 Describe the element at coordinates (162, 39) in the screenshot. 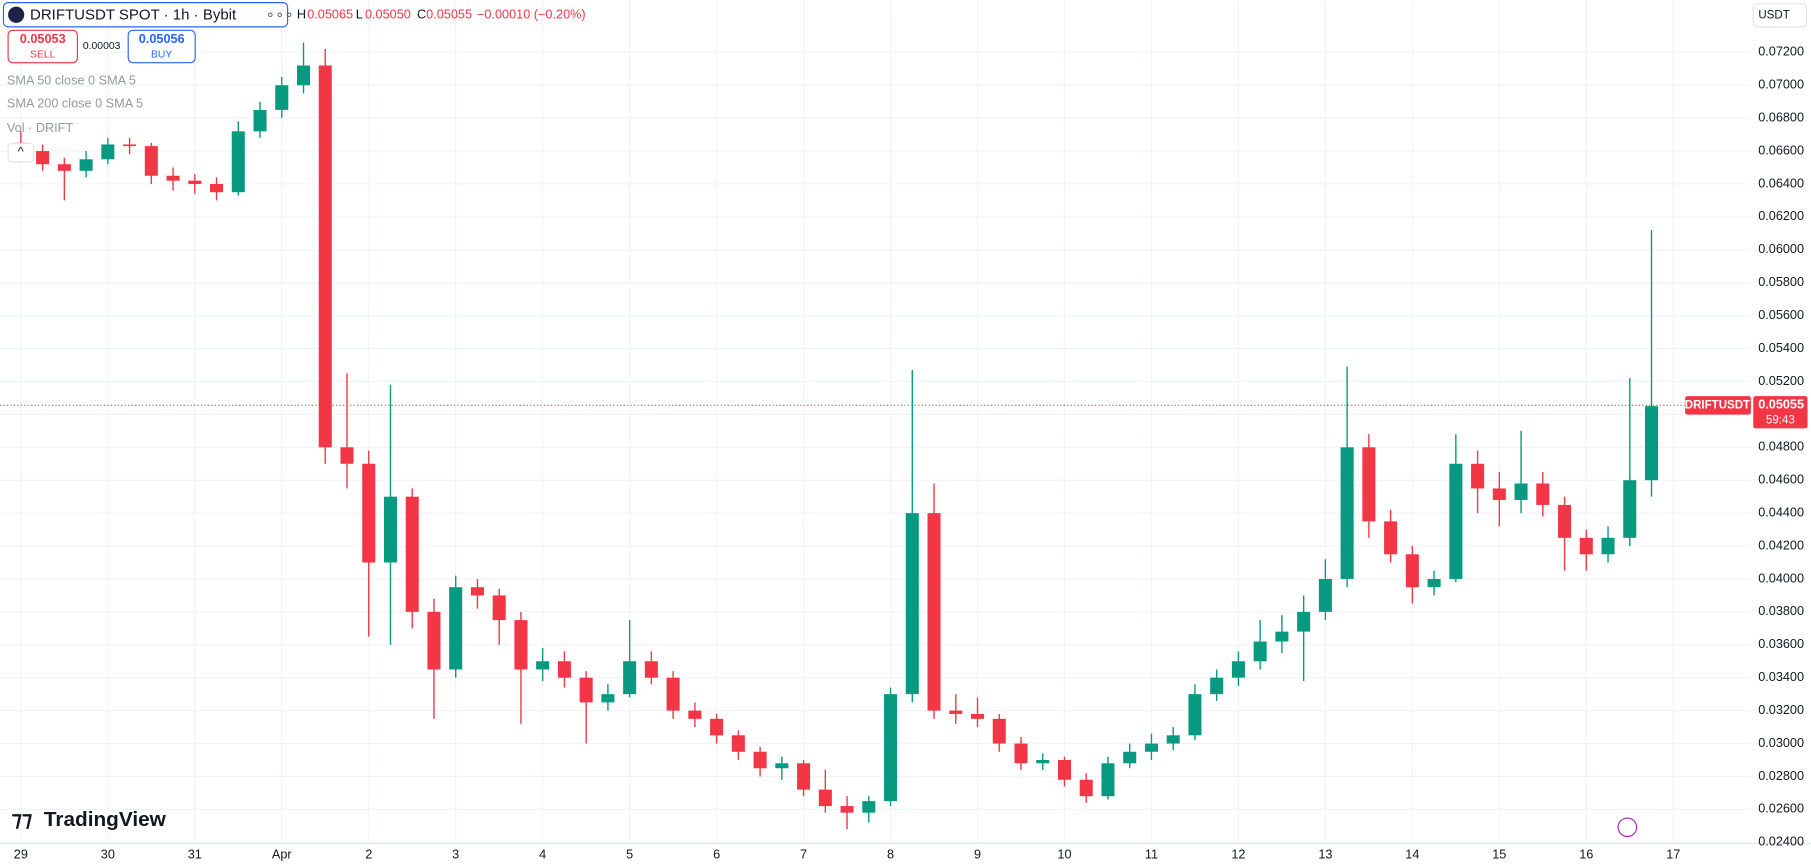

I see `buy-price: 0.05056` at that location.